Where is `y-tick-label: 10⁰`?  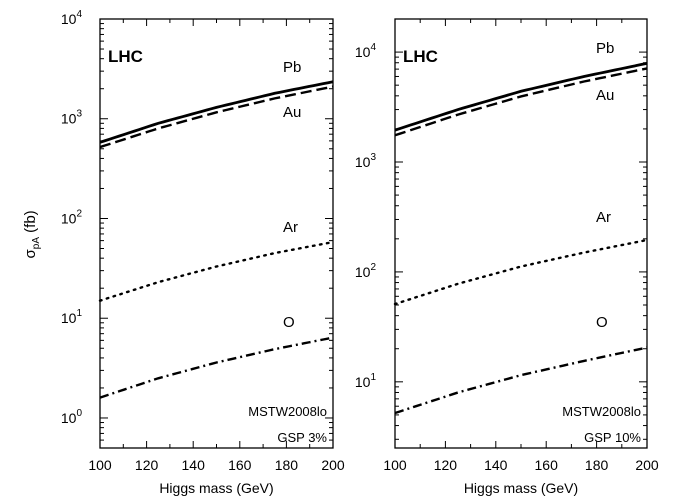 y-tick-label: 10⁰ is located at coordinates (72, 417).